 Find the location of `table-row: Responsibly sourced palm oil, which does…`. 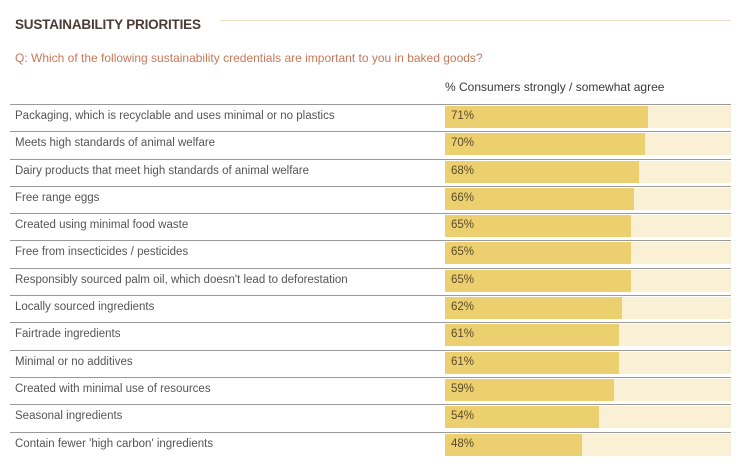

table-row: Responsibly sourced palm oil, which does… is located at coordinates (370, 281).